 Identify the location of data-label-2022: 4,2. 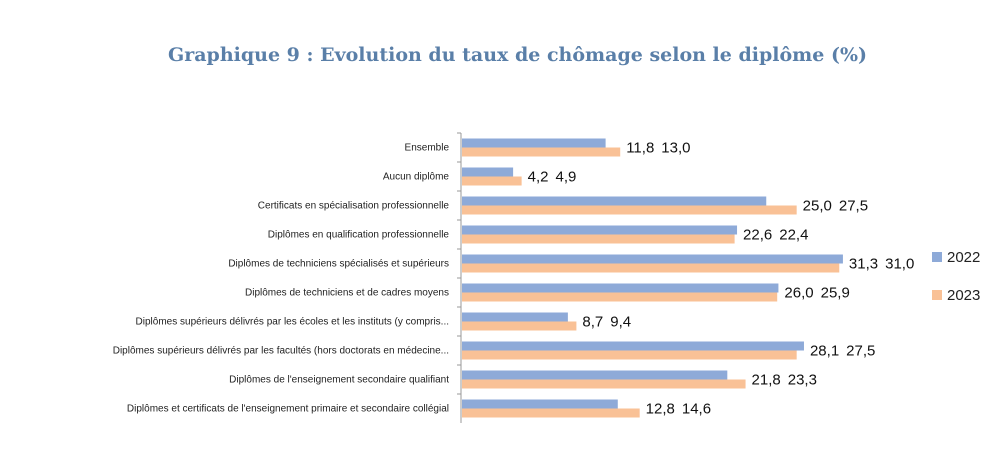
(538, 177).